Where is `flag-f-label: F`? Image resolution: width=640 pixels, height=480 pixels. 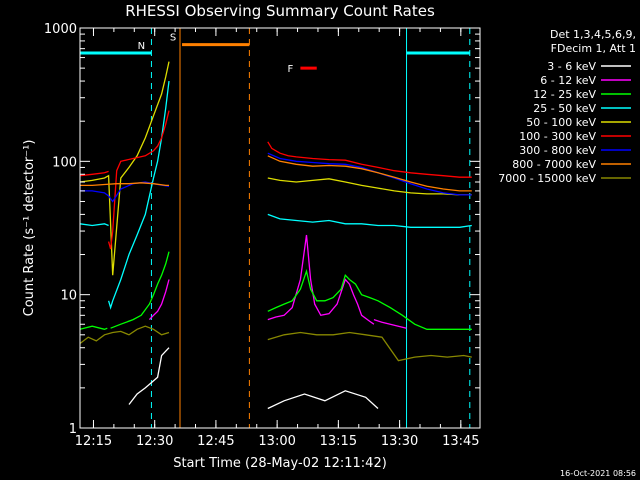 flag-f-label: F is located at coordinates (291, 69).